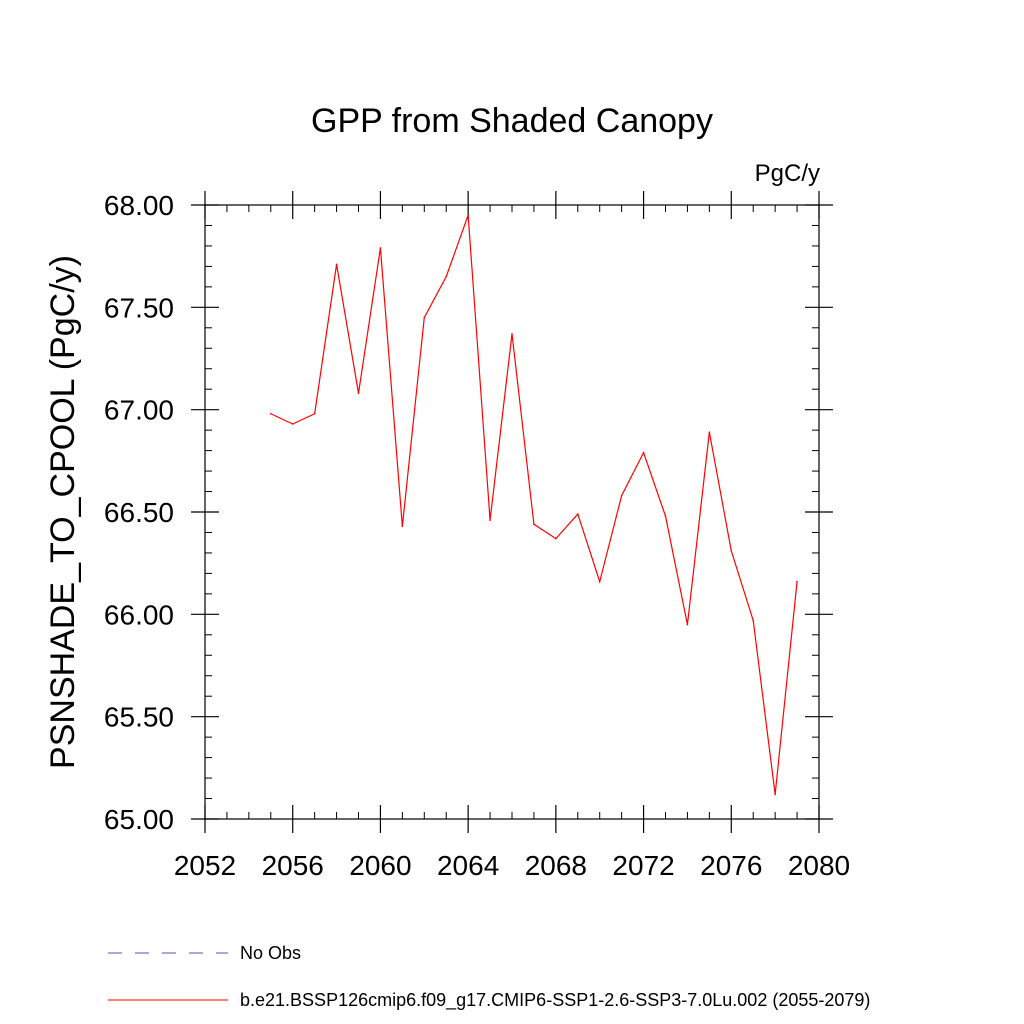  Describe the element at coordinates (468, 865) in the screenshot. I see `x-tick-label: 2064` at that location.